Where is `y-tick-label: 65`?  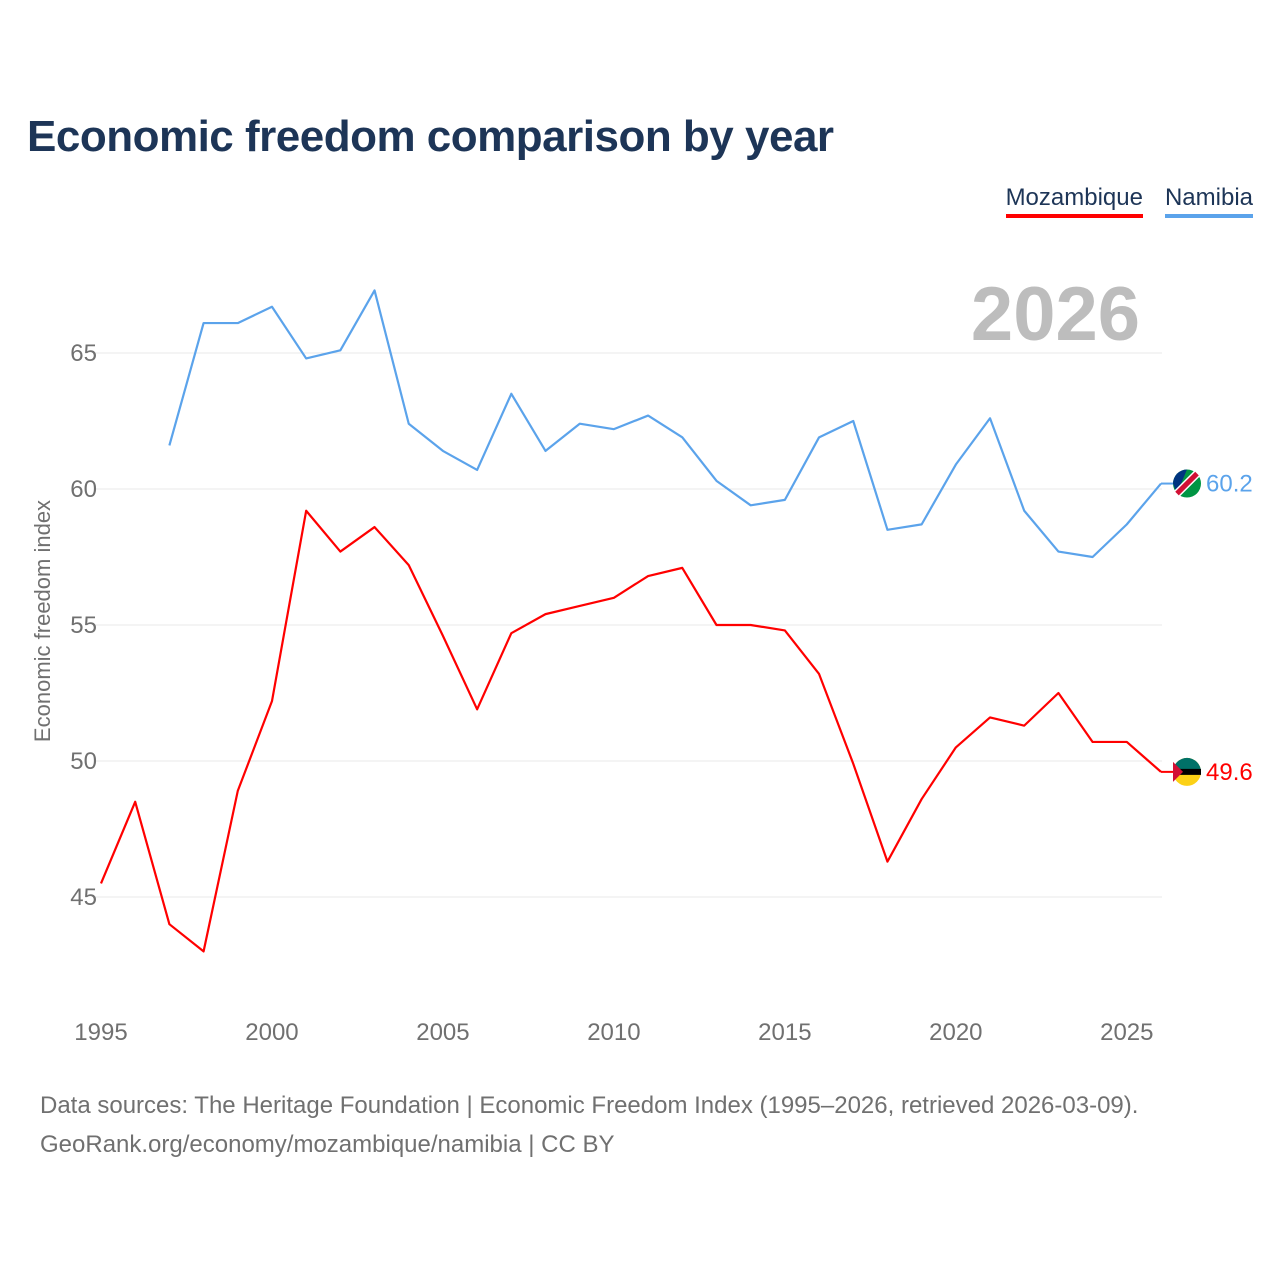
y-tick-label: 65 is located at coordinates (83, 353).